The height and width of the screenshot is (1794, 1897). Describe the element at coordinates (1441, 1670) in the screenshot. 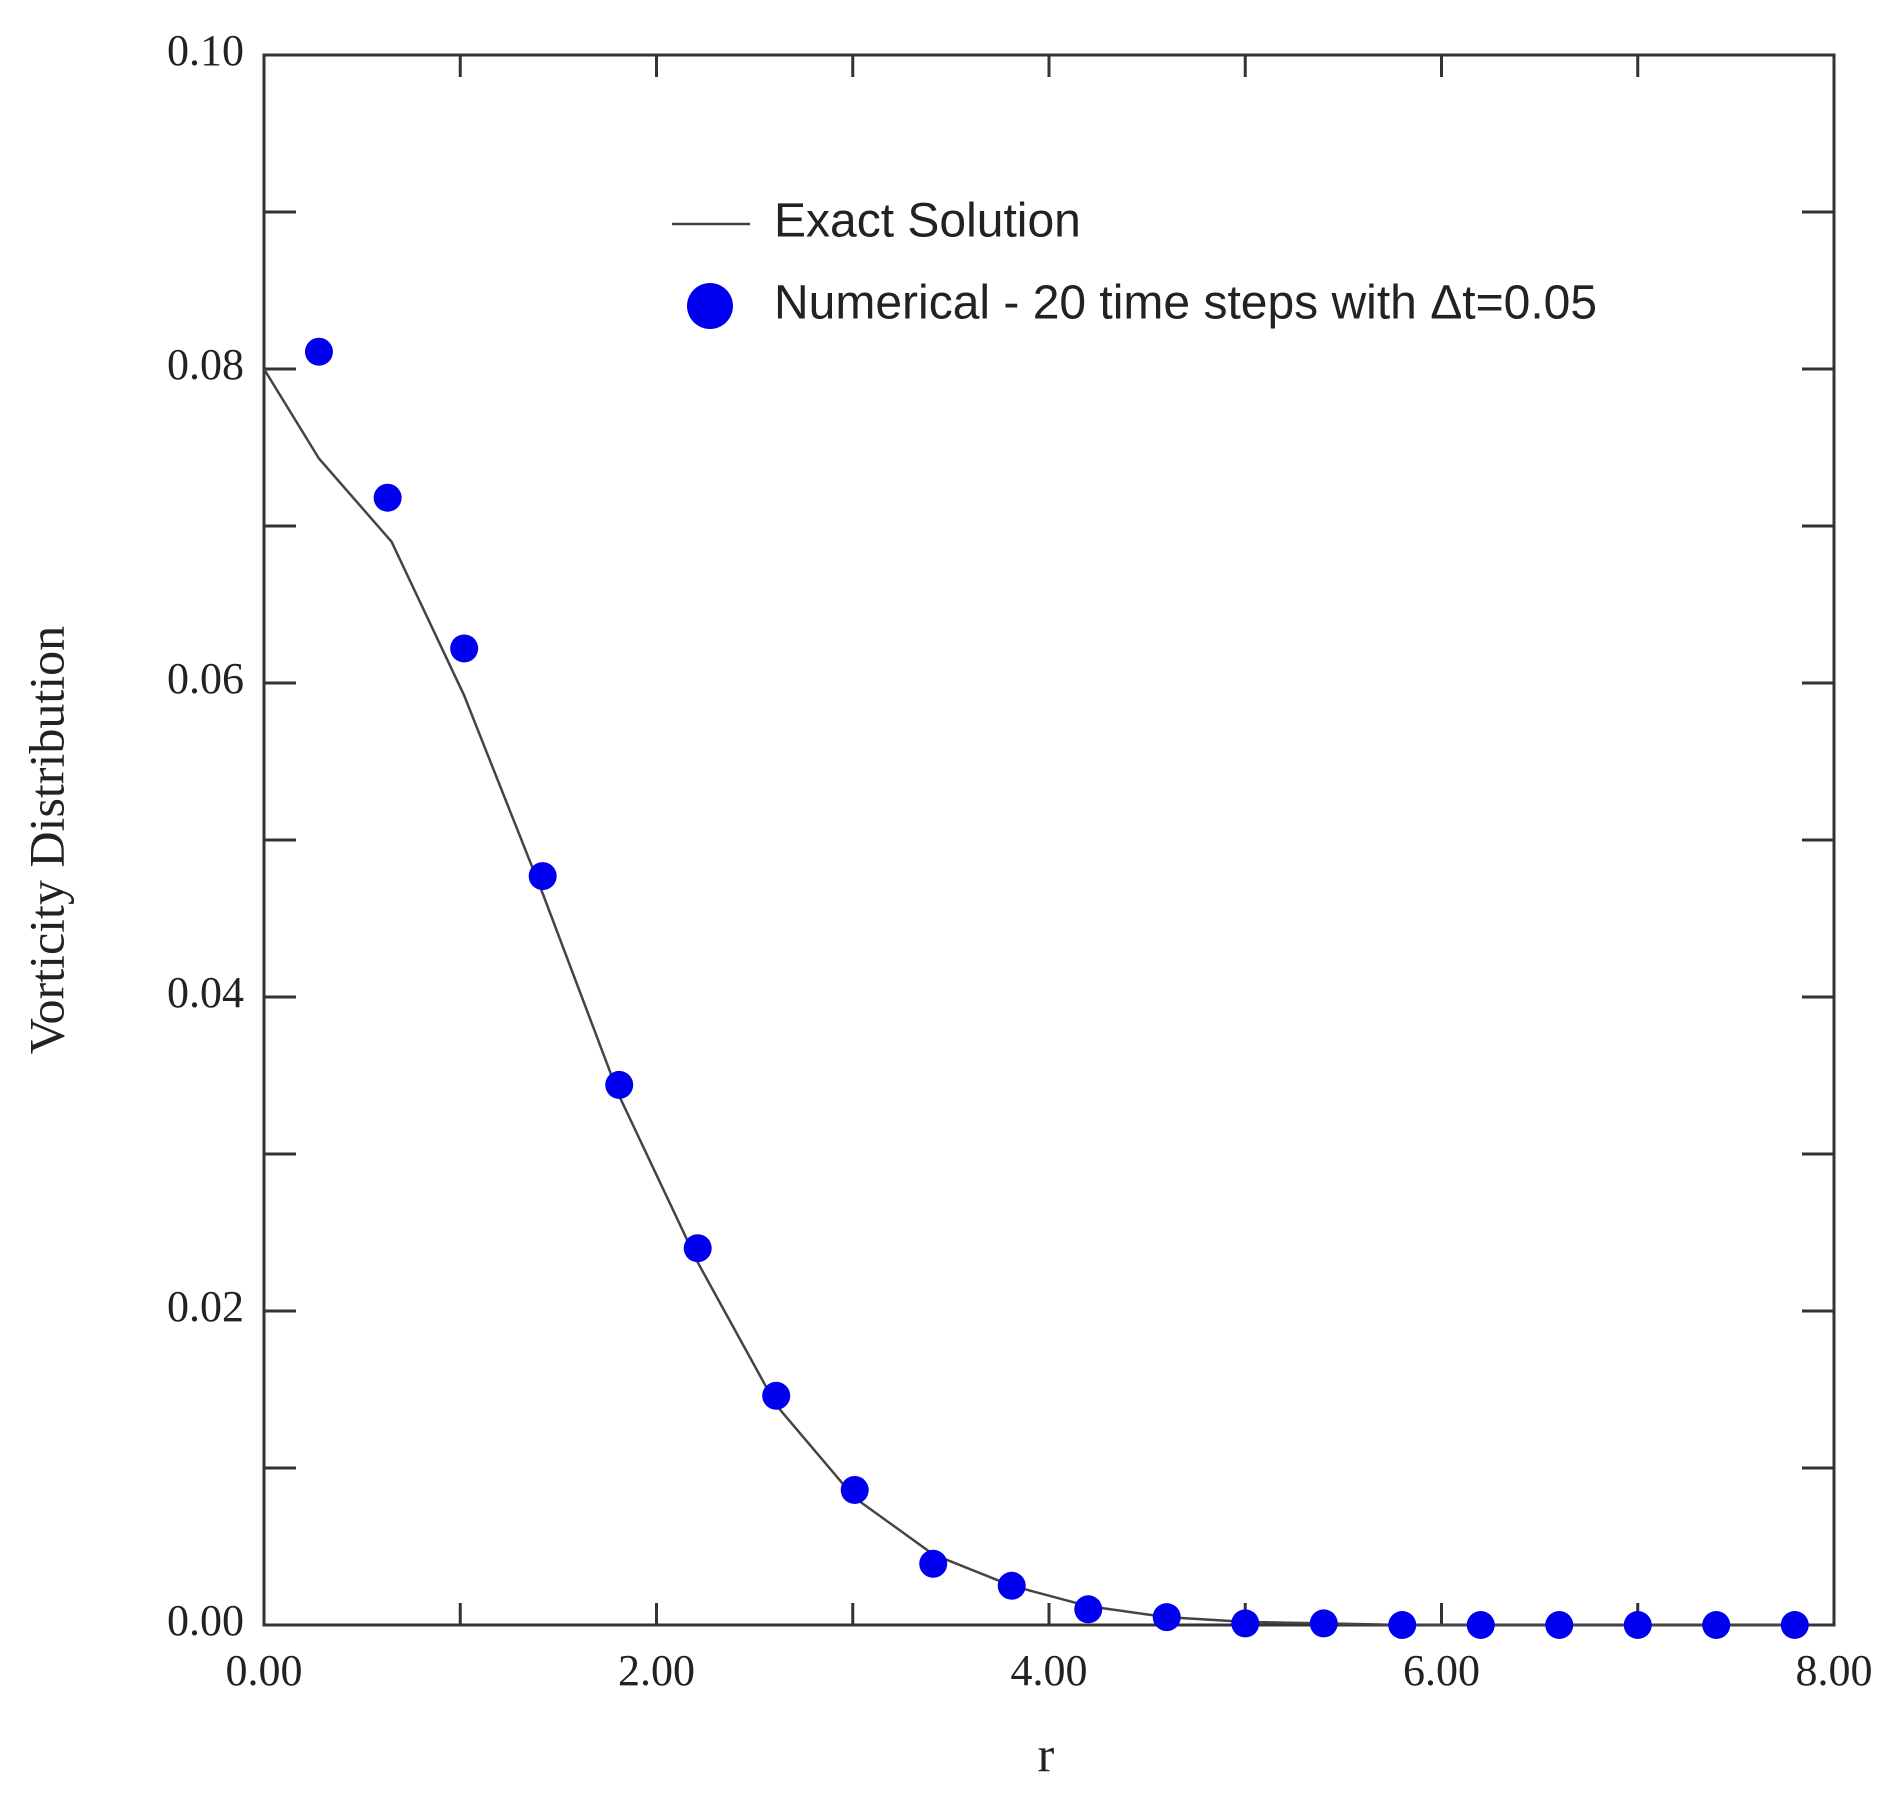

I see `x-tick-label: 6.00` at that location.